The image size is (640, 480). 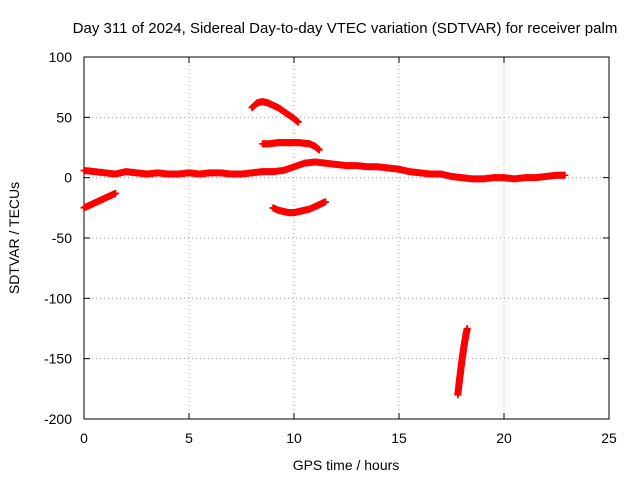 I want to click on x-tick-label: 20, so click(x=504, y=438).